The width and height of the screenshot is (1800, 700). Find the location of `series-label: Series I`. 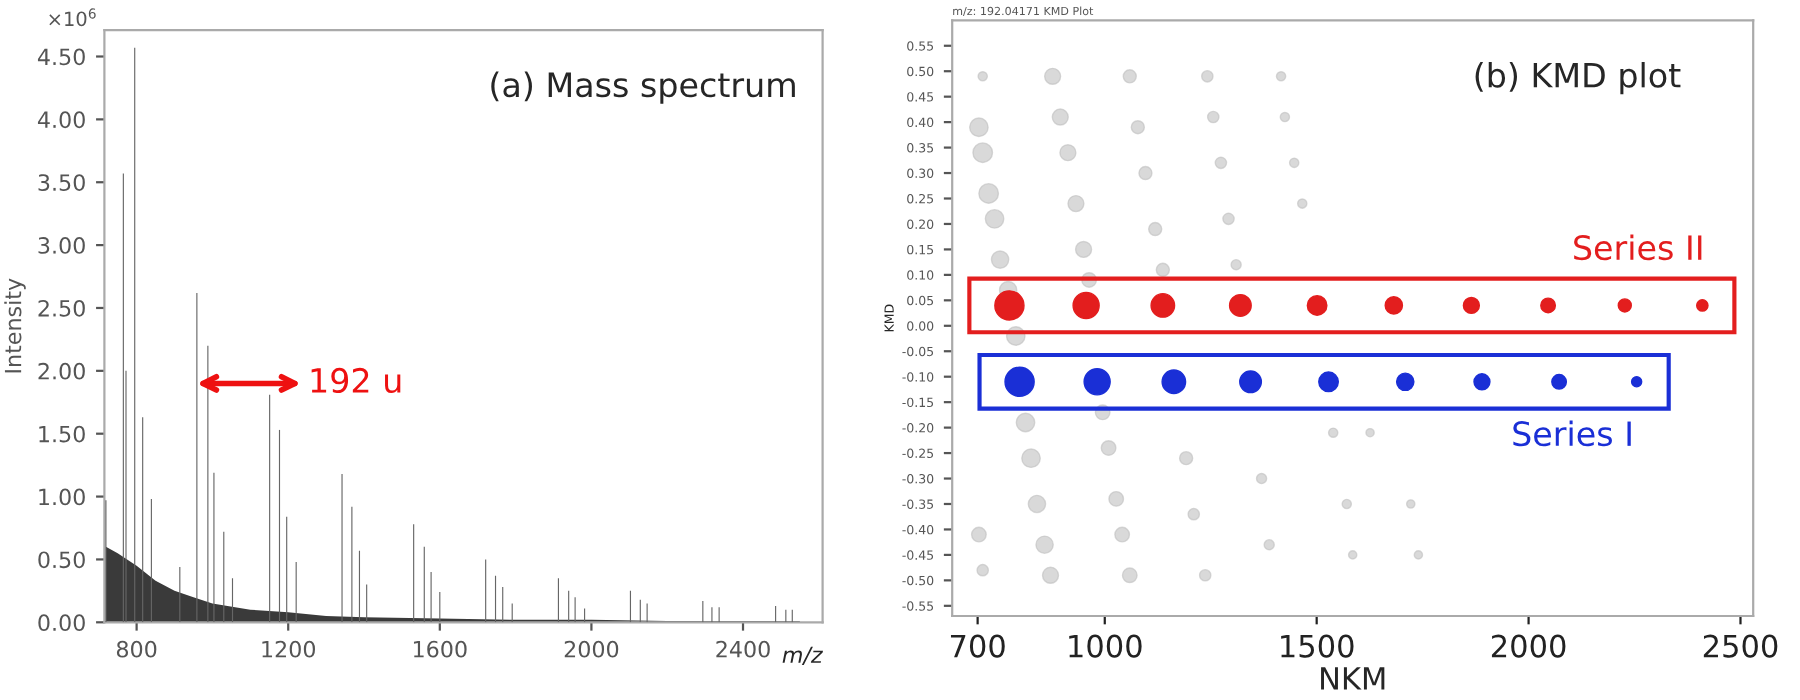

series-label: Series I is located at coordinates (1572, 433).